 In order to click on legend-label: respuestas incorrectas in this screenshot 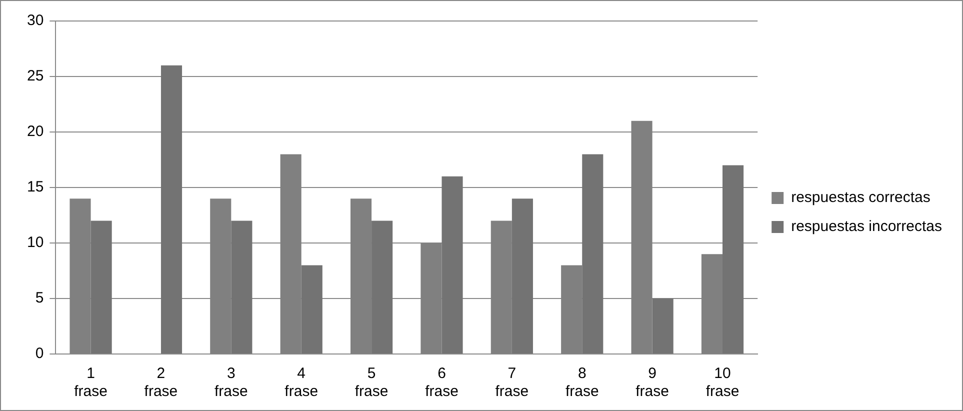, I will do `click(866, 227)`.